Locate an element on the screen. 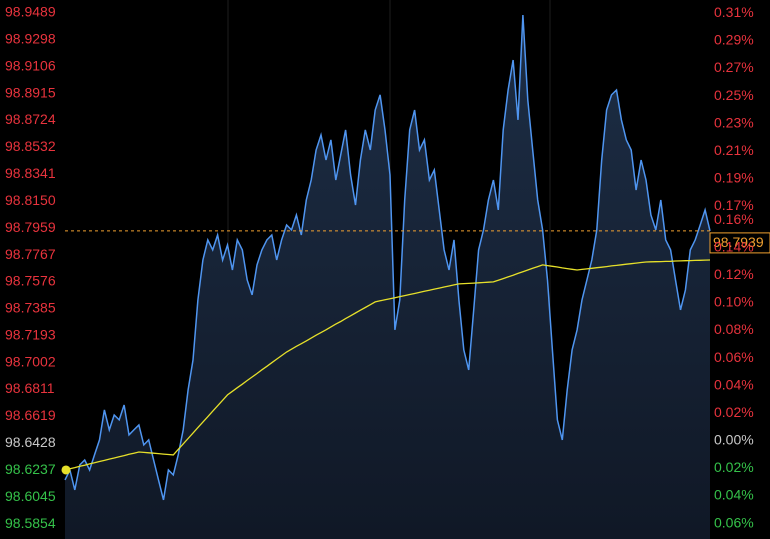  y2-tick-label: 0.21% is located at coordinates (734, 150).